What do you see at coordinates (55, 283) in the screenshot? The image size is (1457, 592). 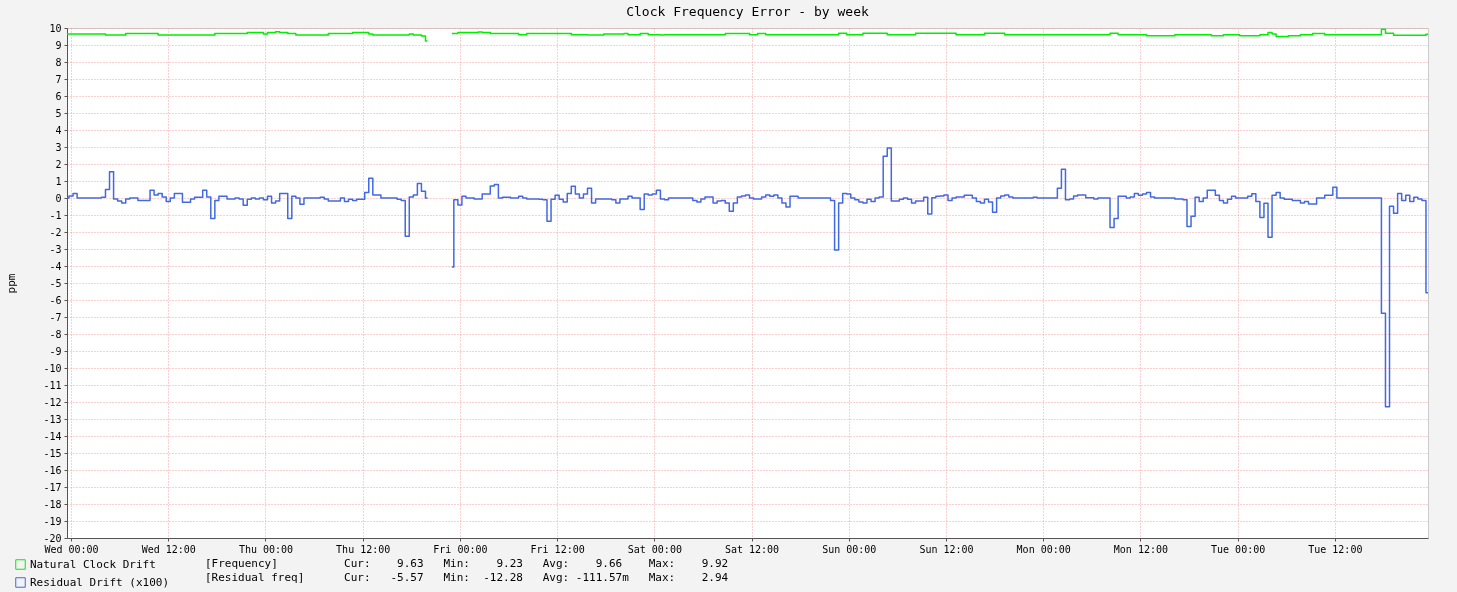 I see `y-tick-label: -5` at bounding box center [55, 283].